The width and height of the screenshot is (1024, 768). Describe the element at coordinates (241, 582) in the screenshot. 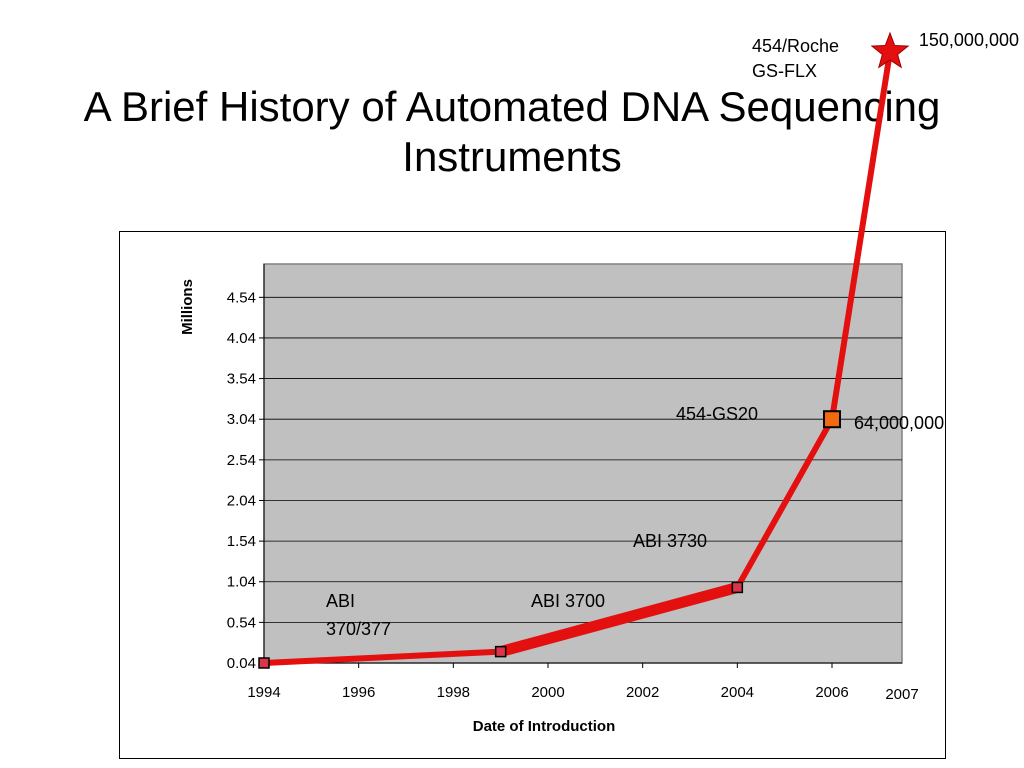

I see `y-tick-label: 1.04` at that location.